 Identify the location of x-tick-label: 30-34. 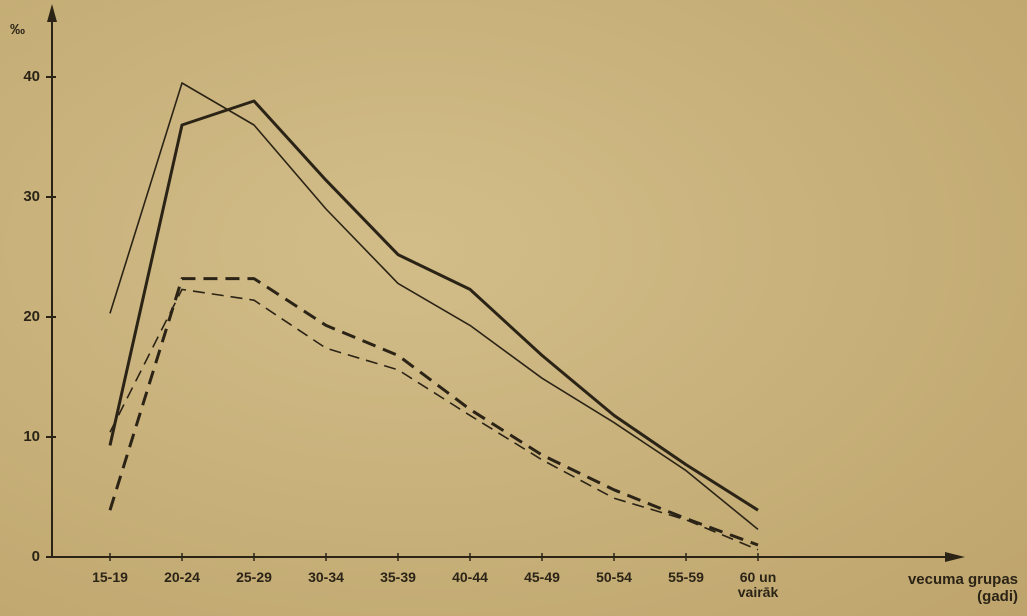
(326, 577).